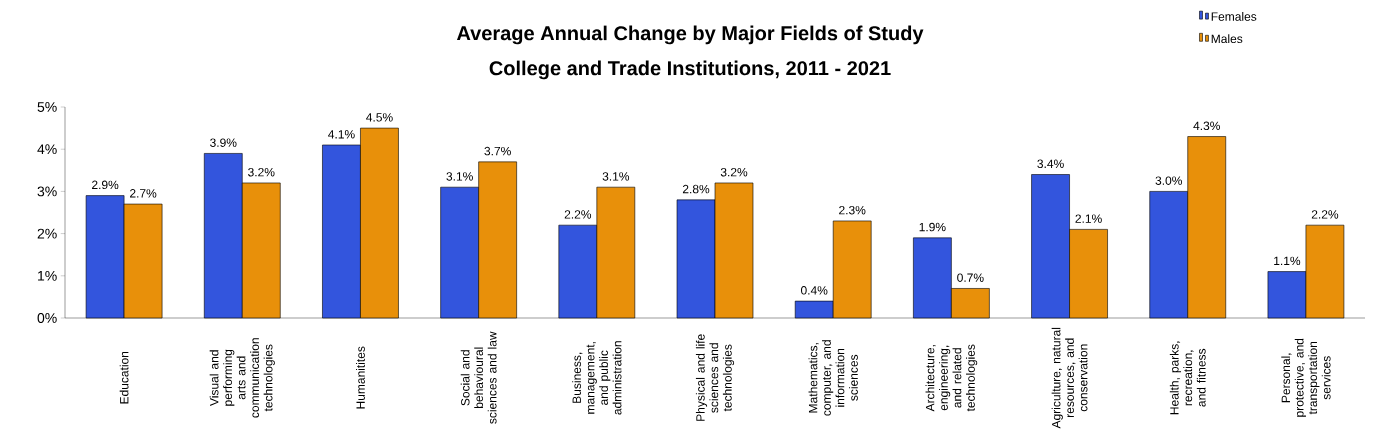  I want to click on x-tick-label: Humanitites, so click(360, 377).